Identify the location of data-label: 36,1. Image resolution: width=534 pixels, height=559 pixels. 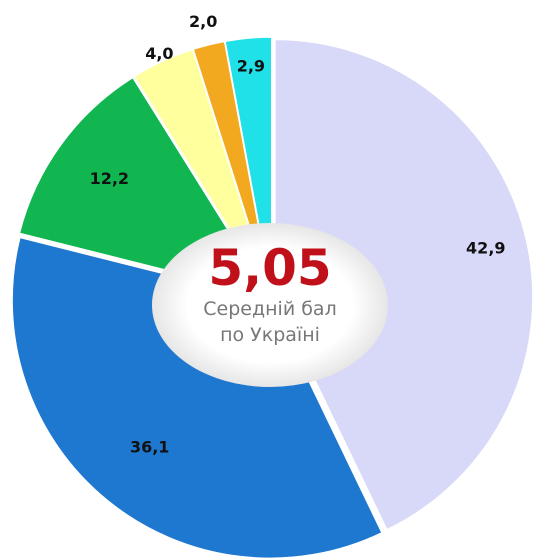
(149, 446).